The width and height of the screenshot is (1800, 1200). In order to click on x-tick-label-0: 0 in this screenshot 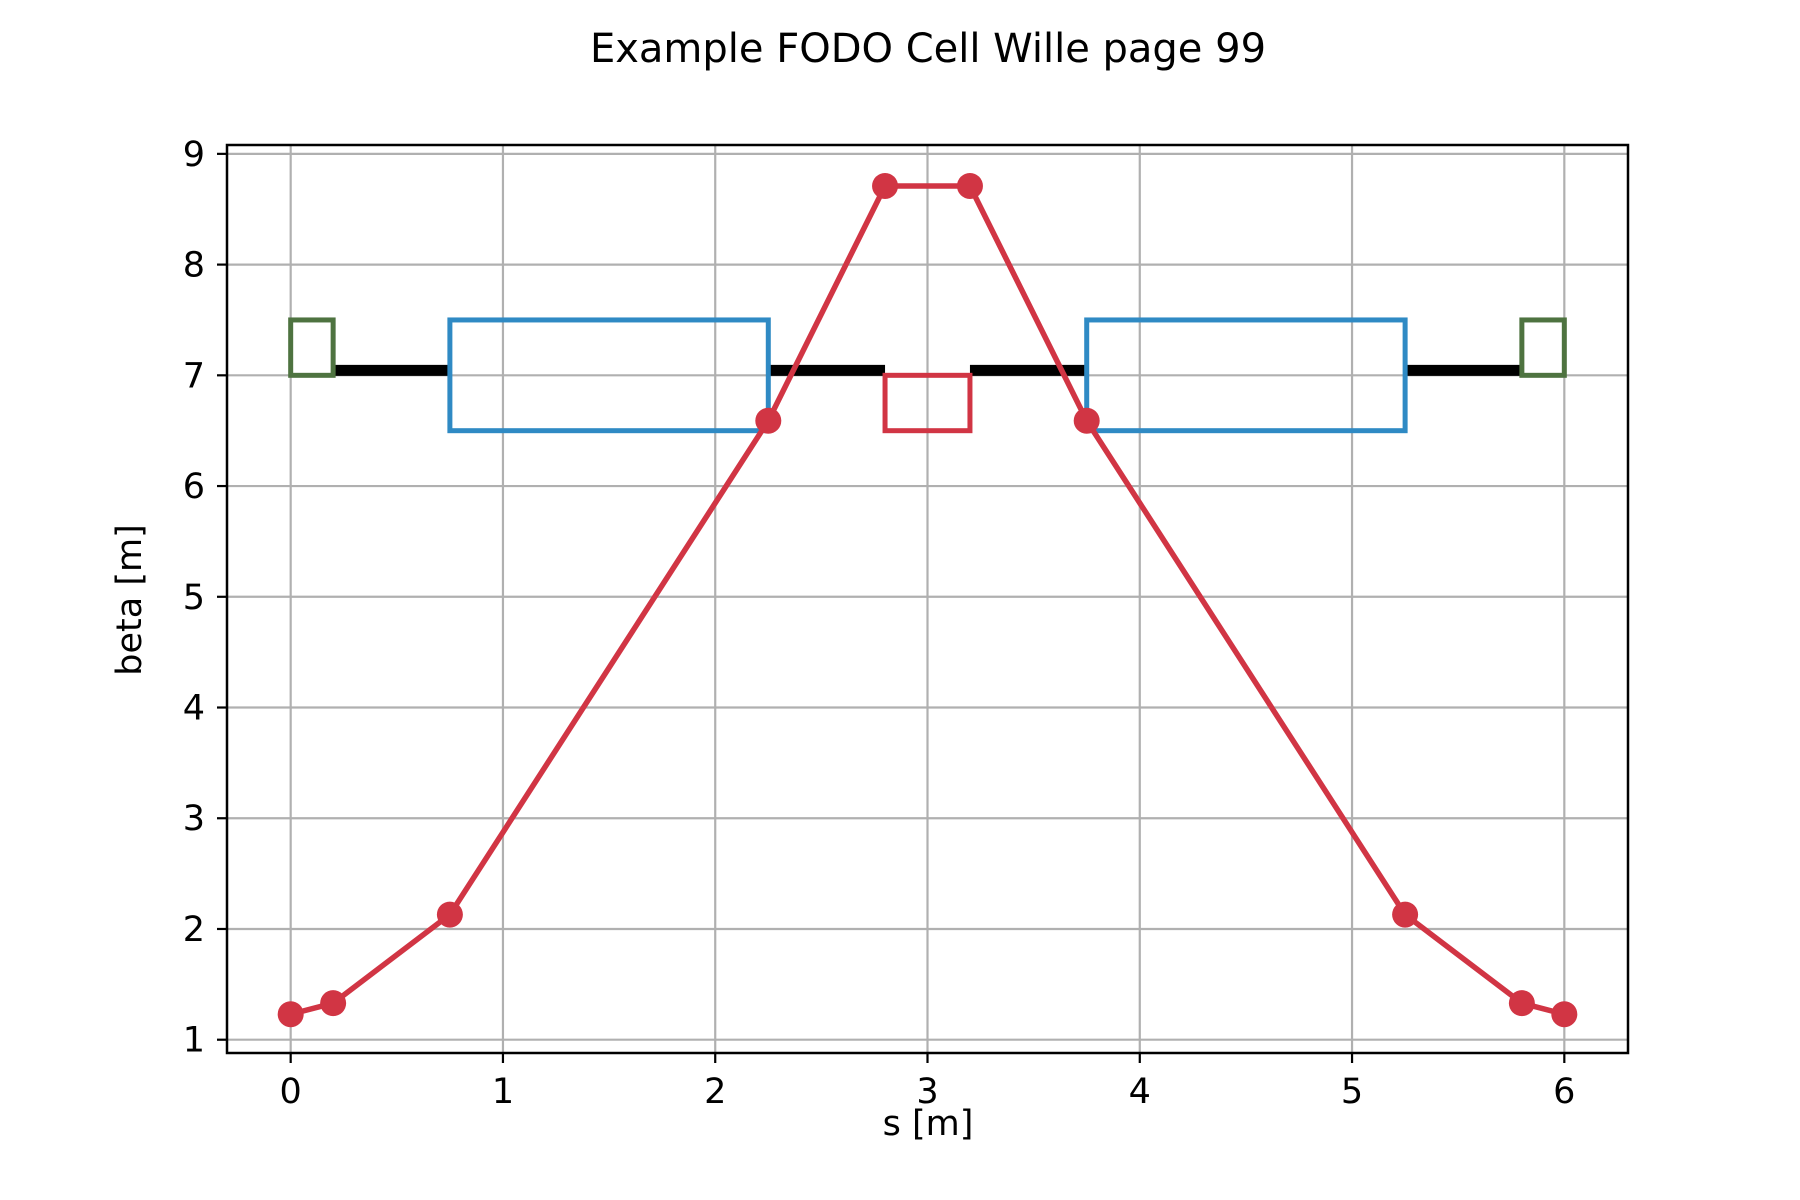, I will do `click(291, 1092)`.